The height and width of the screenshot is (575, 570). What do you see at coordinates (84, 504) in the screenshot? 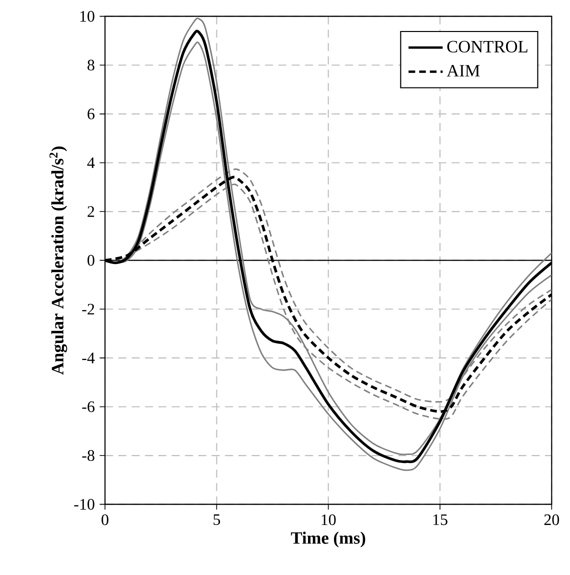
I see `y-tick-label: -10` at bounding box center [84, 504].